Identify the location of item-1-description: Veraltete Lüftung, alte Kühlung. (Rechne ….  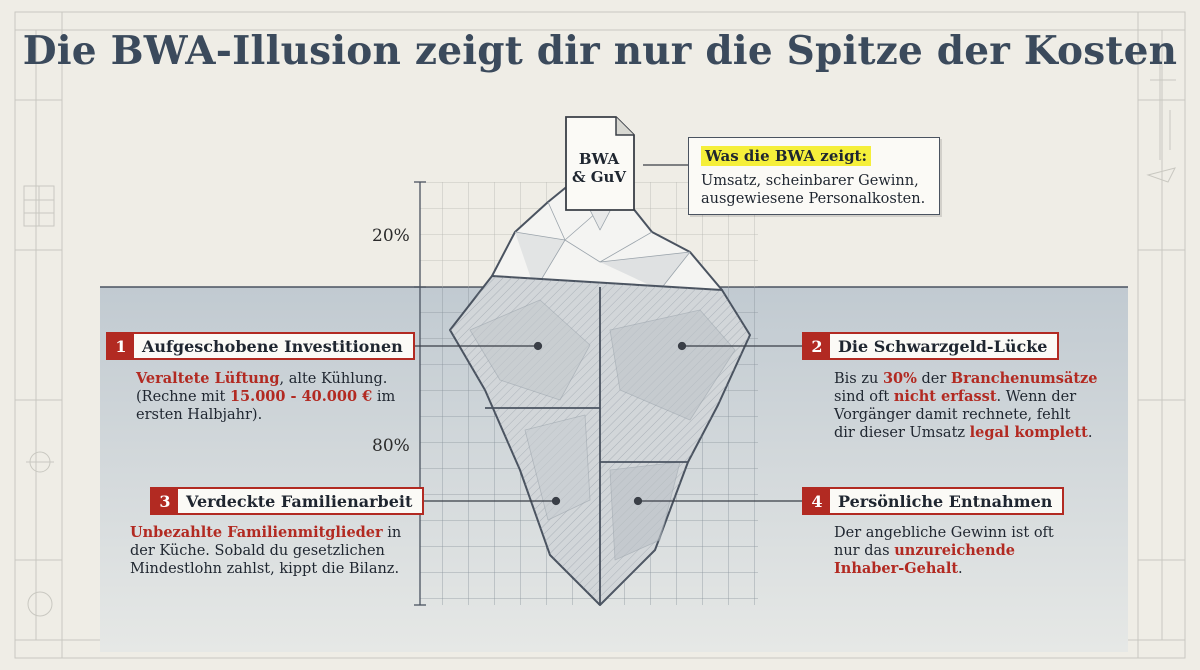
(271, 397).